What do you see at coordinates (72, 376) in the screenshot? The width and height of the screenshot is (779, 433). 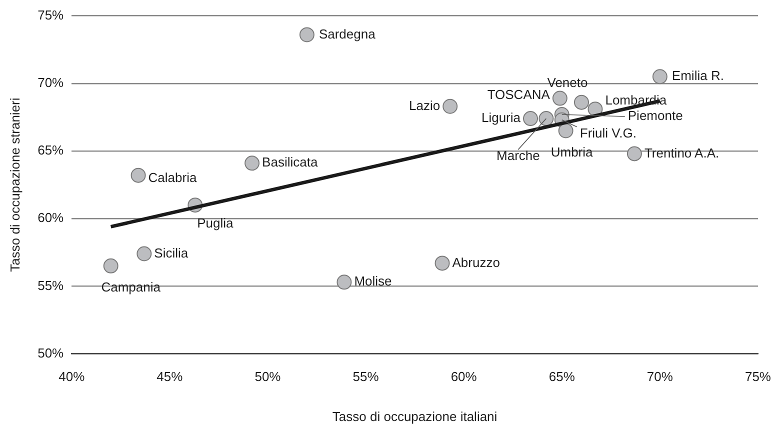 I see `x-tick-label: 40%` at bounding box center [72, 376].